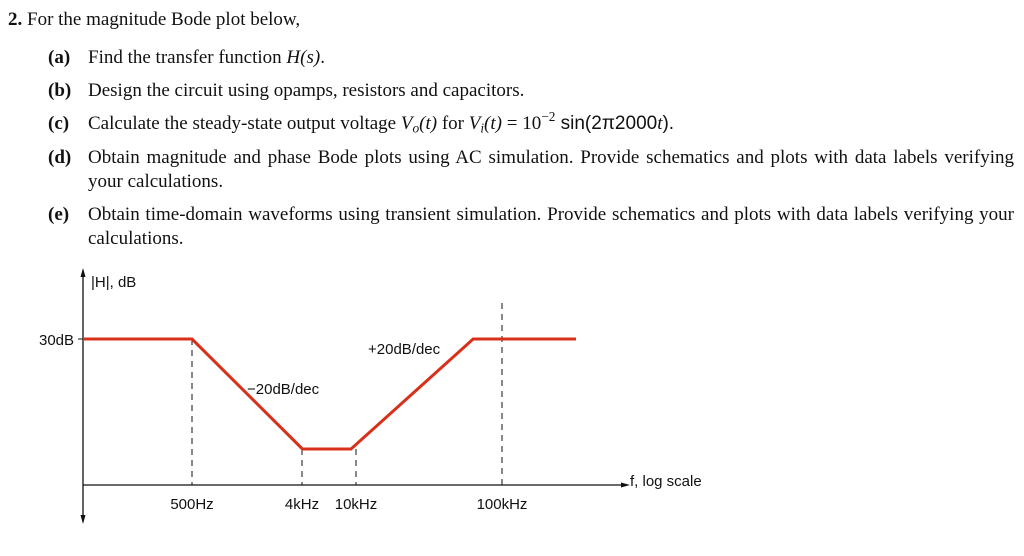 Image resolution: width=1024 pixels, height=556 pixels. What do you see at coordinates (302, 504) in the screenshot?
I see `x-tick-label-4khz: 4kHz` at bounding box center [302, 504].